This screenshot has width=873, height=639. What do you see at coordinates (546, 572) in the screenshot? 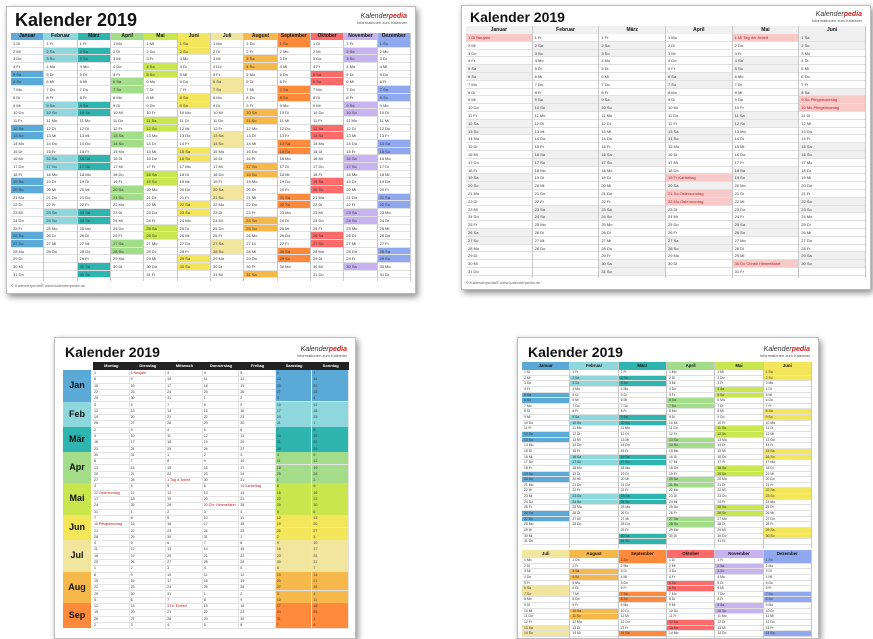
I see `day-cell: 3 Mi` at bounding box center [546, 572].